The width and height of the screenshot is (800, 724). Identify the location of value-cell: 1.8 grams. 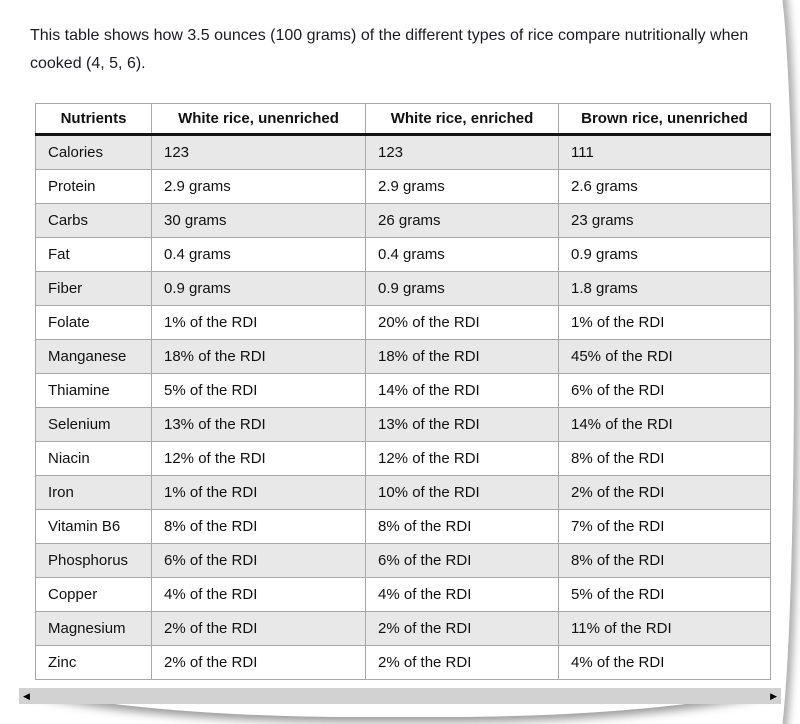
(664, 288).